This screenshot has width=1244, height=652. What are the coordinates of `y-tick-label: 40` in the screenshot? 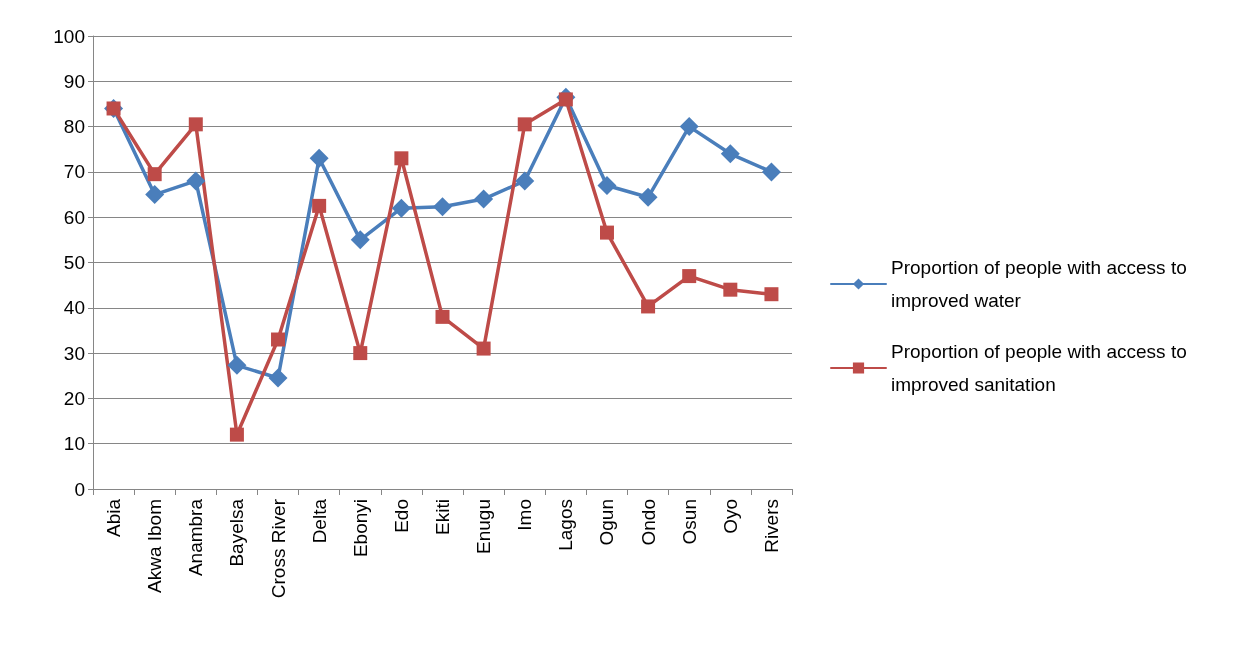 It's located at (74, 308).